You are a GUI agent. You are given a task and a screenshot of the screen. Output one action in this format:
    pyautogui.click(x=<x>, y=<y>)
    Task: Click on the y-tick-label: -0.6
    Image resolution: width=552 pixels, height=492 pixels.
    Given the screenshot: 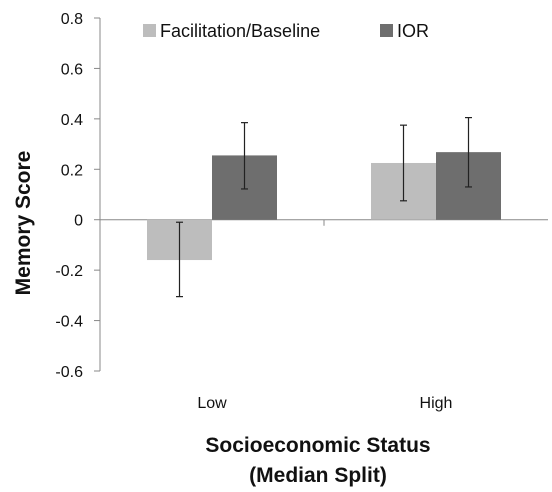 What is the action you would take?
    pyautogui.click(x=69, y=372)
    